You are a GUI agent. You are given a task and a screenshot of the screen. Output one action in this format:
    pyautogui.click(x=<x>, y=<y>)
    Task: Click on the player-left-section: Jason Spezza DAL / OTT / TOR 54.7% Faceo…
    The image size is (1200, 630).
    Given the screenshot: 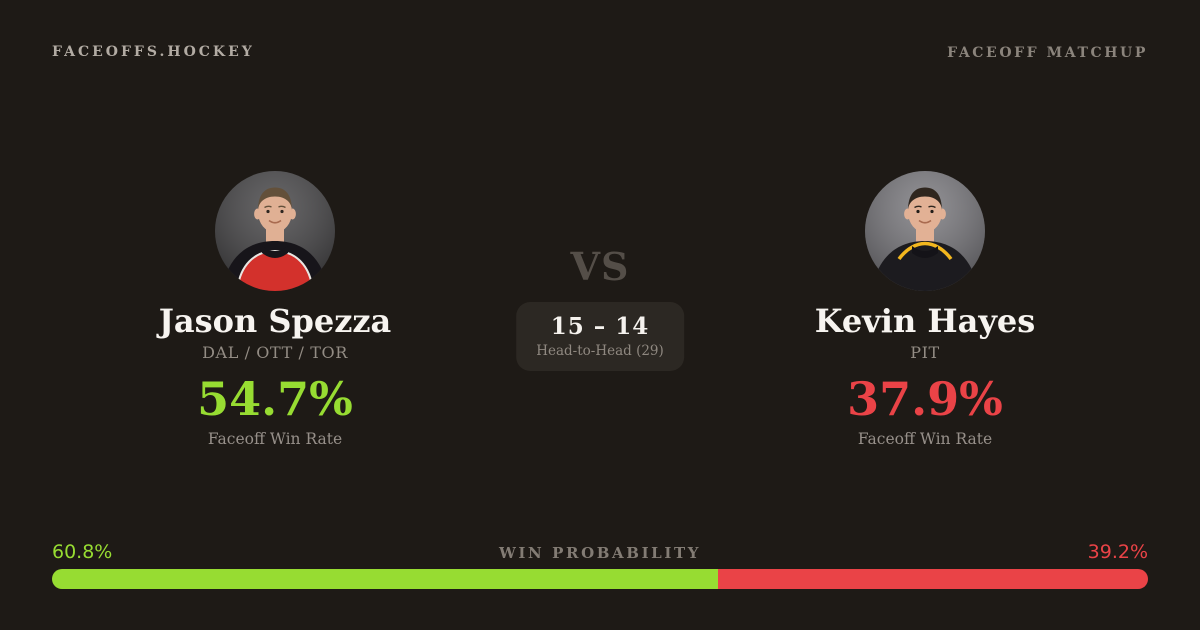 What is the action you would take?
    pyautogui.click(x=275, y=309)
    